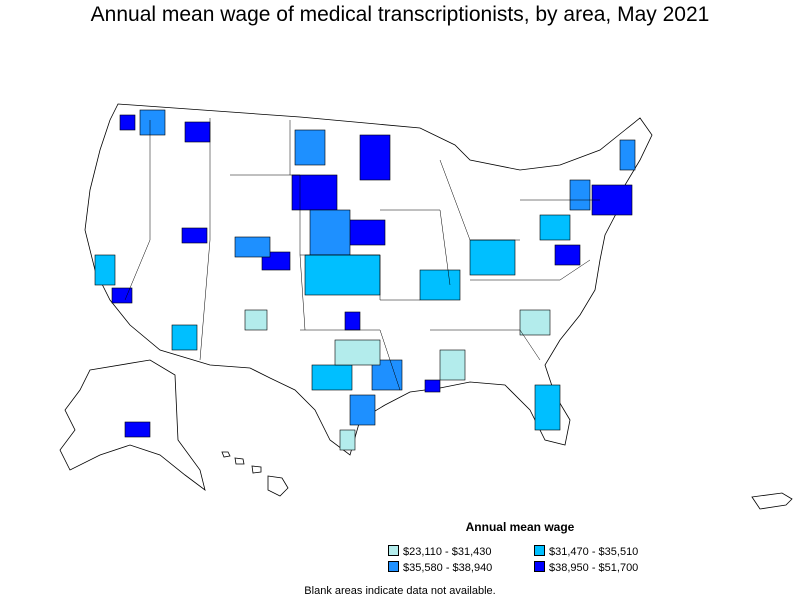  I want to click on legend-item-2: $31,470 - $35,510, so click(586, 551).